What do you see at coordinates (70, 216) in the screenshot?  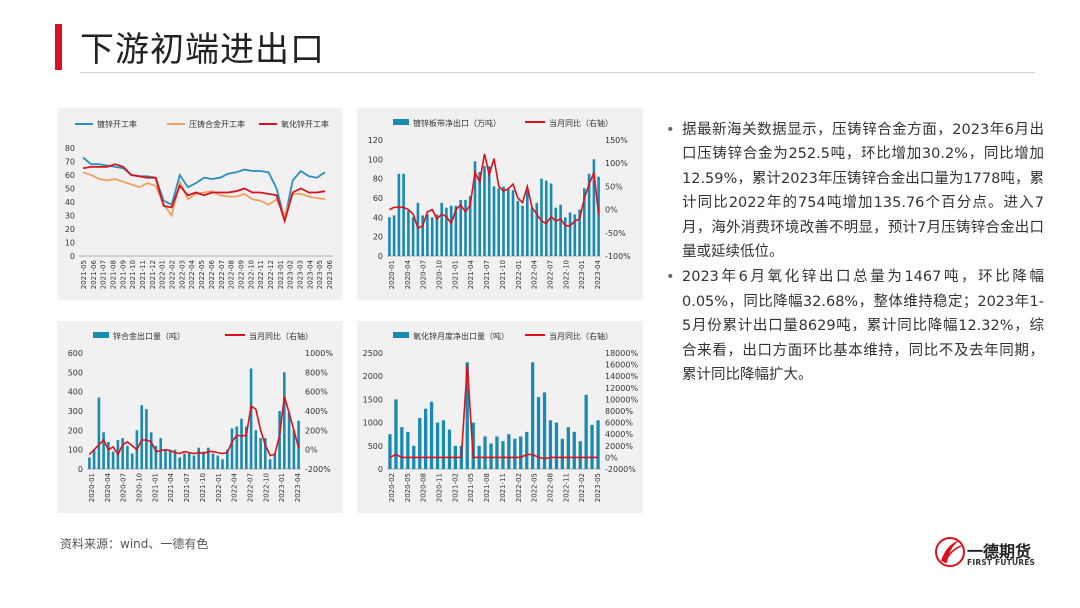 I see `y-tick-label: 30` at bounding box center [70, 216].